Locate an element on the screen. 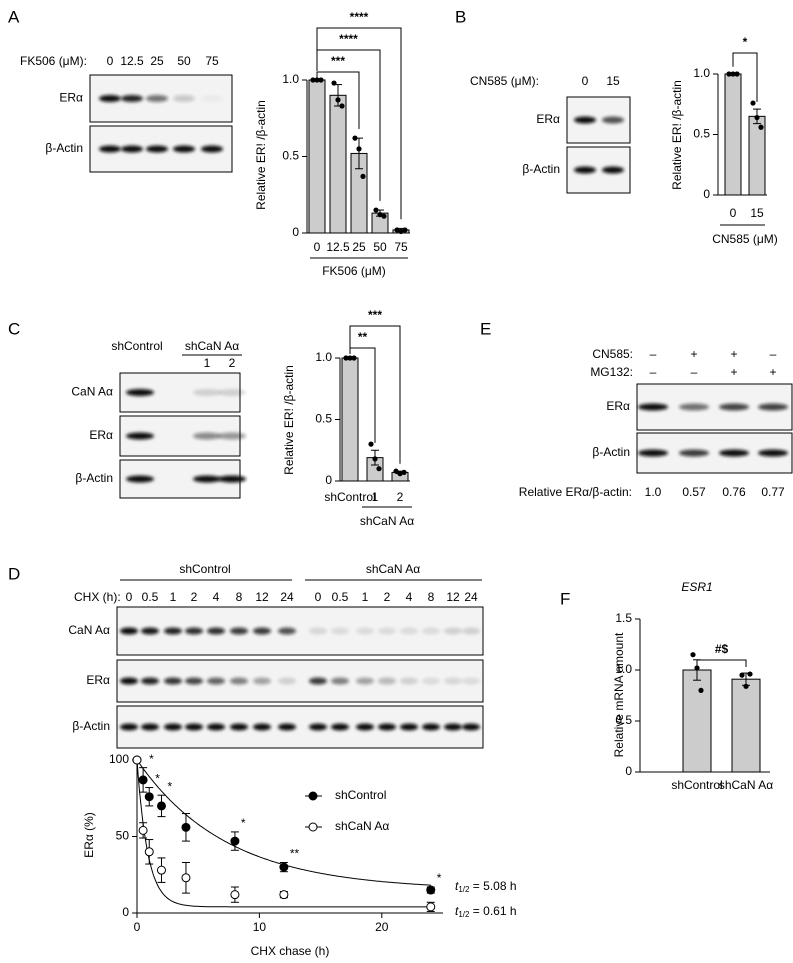 This screenshot has width=793, height=963. y-tick-label: 0 is located at coordinates (125, 912).